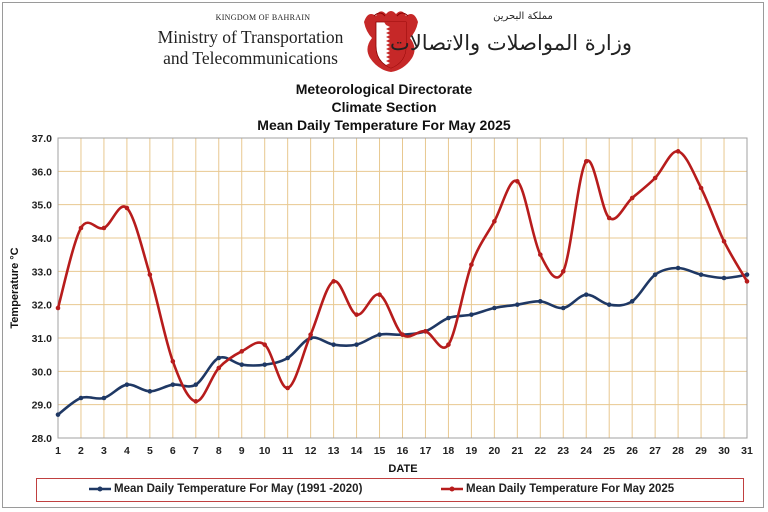  I want to click on x-tick-label: 5, so click(150, 451).